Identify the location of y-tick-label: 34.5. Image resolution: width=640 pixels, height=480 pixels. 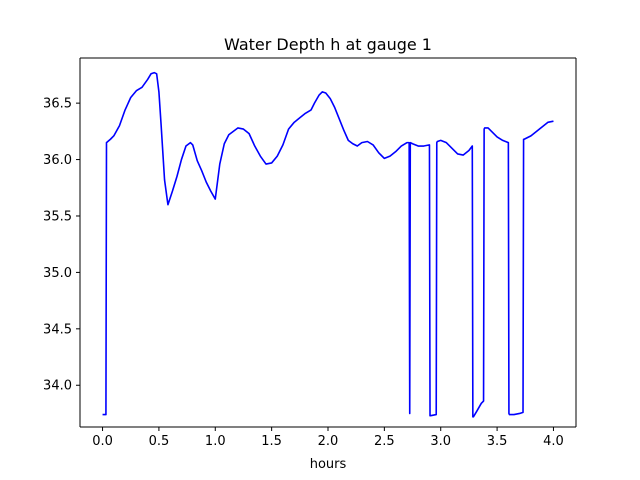
(57, 329).